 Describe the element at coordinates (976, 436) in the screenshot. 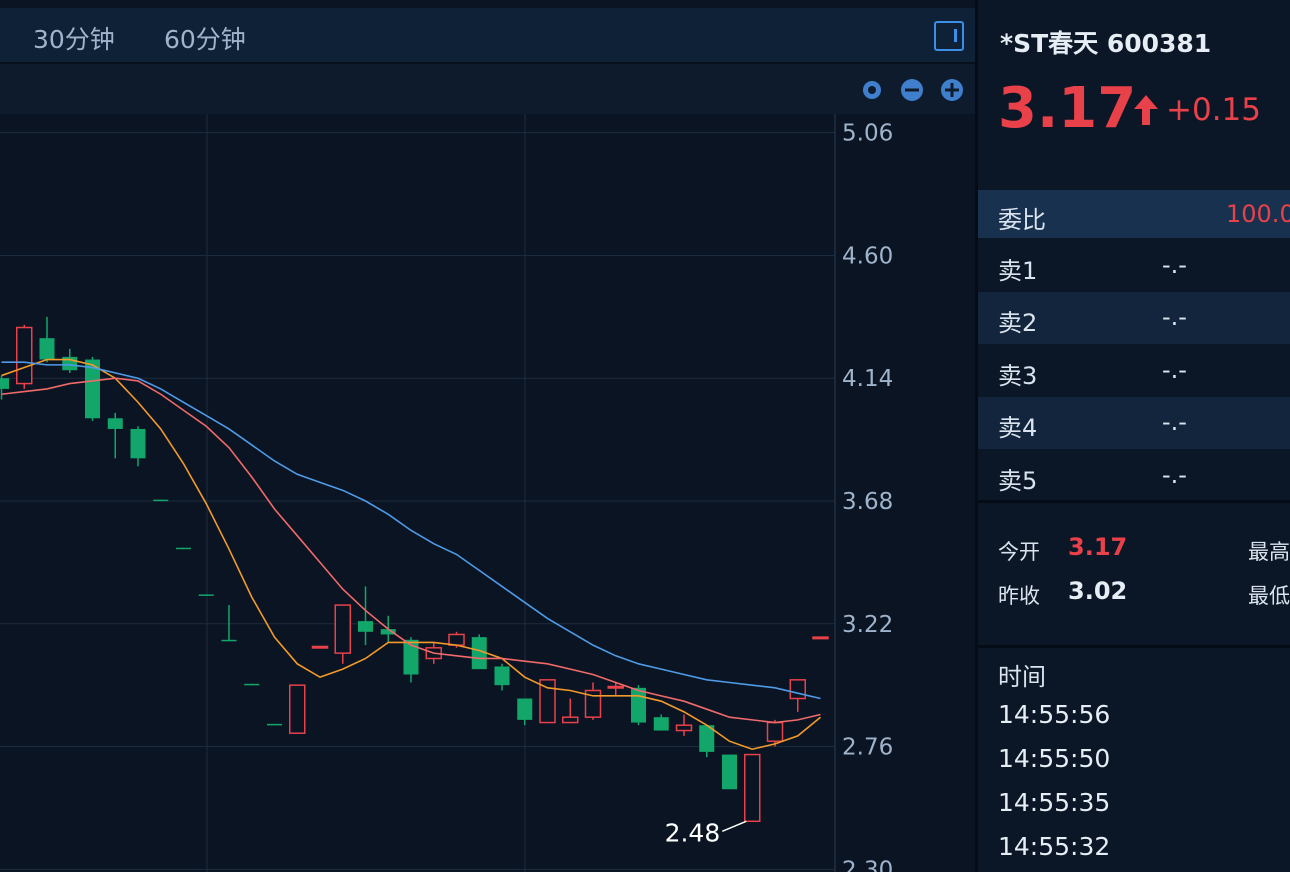

I see `divider` at that location.